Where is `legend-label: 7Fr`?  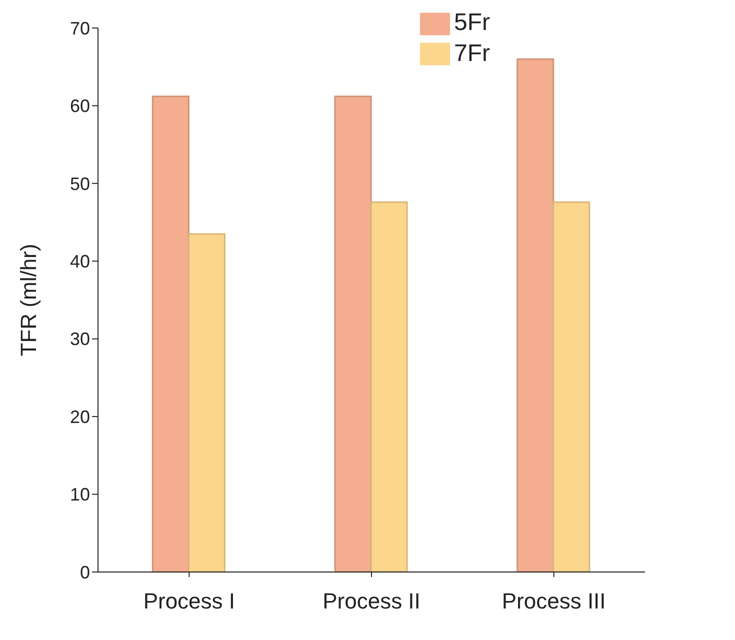
legend-label: 7Fr is located at coordinates (472, 53).